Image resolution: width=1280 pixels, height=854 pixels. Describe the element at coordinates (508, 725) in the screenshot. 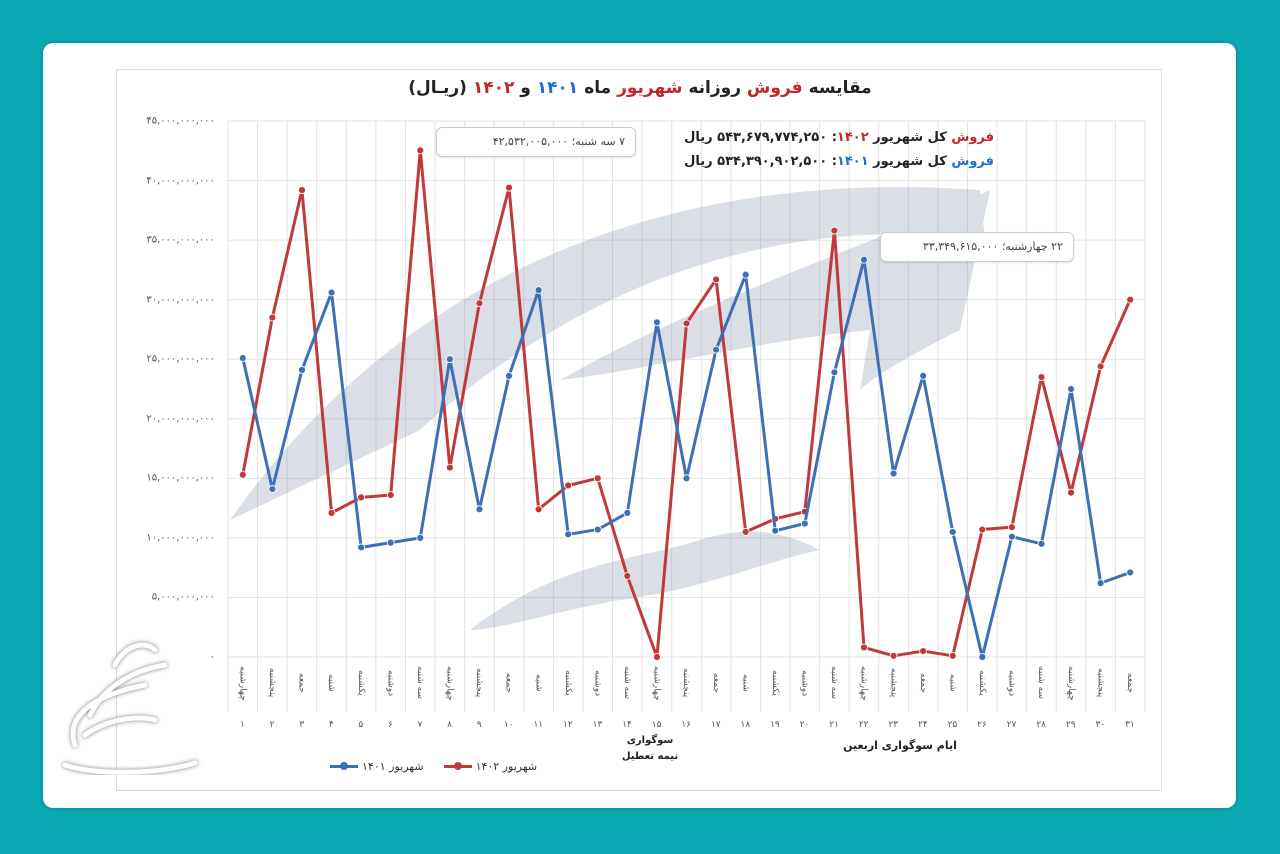

I see `day-number-label: ۱۰` at that location.